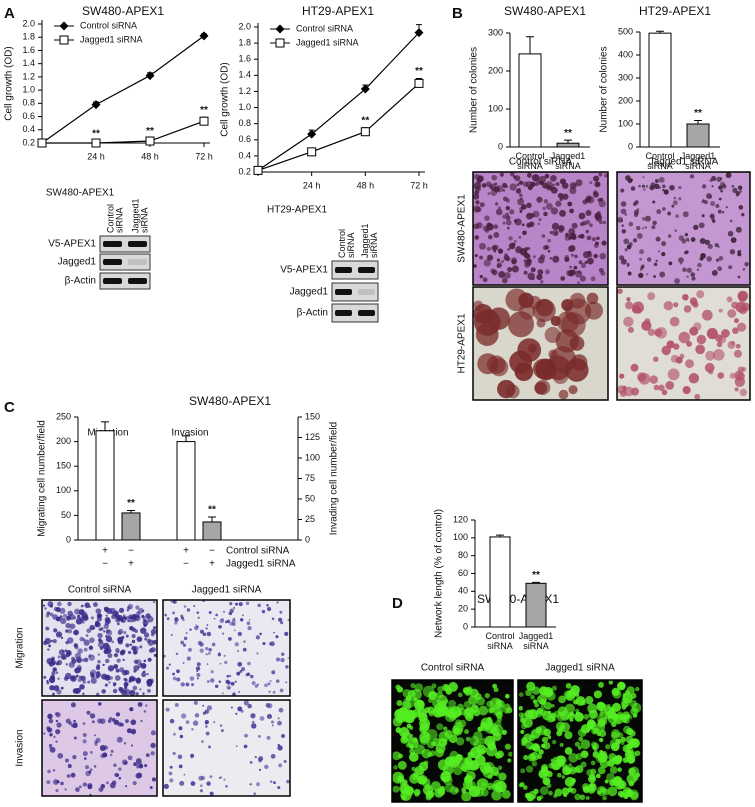  What do you see at coordinates (312, 437) in the screenshot?
I see `y-tick-label: 125` at bounding box center [312, 437].